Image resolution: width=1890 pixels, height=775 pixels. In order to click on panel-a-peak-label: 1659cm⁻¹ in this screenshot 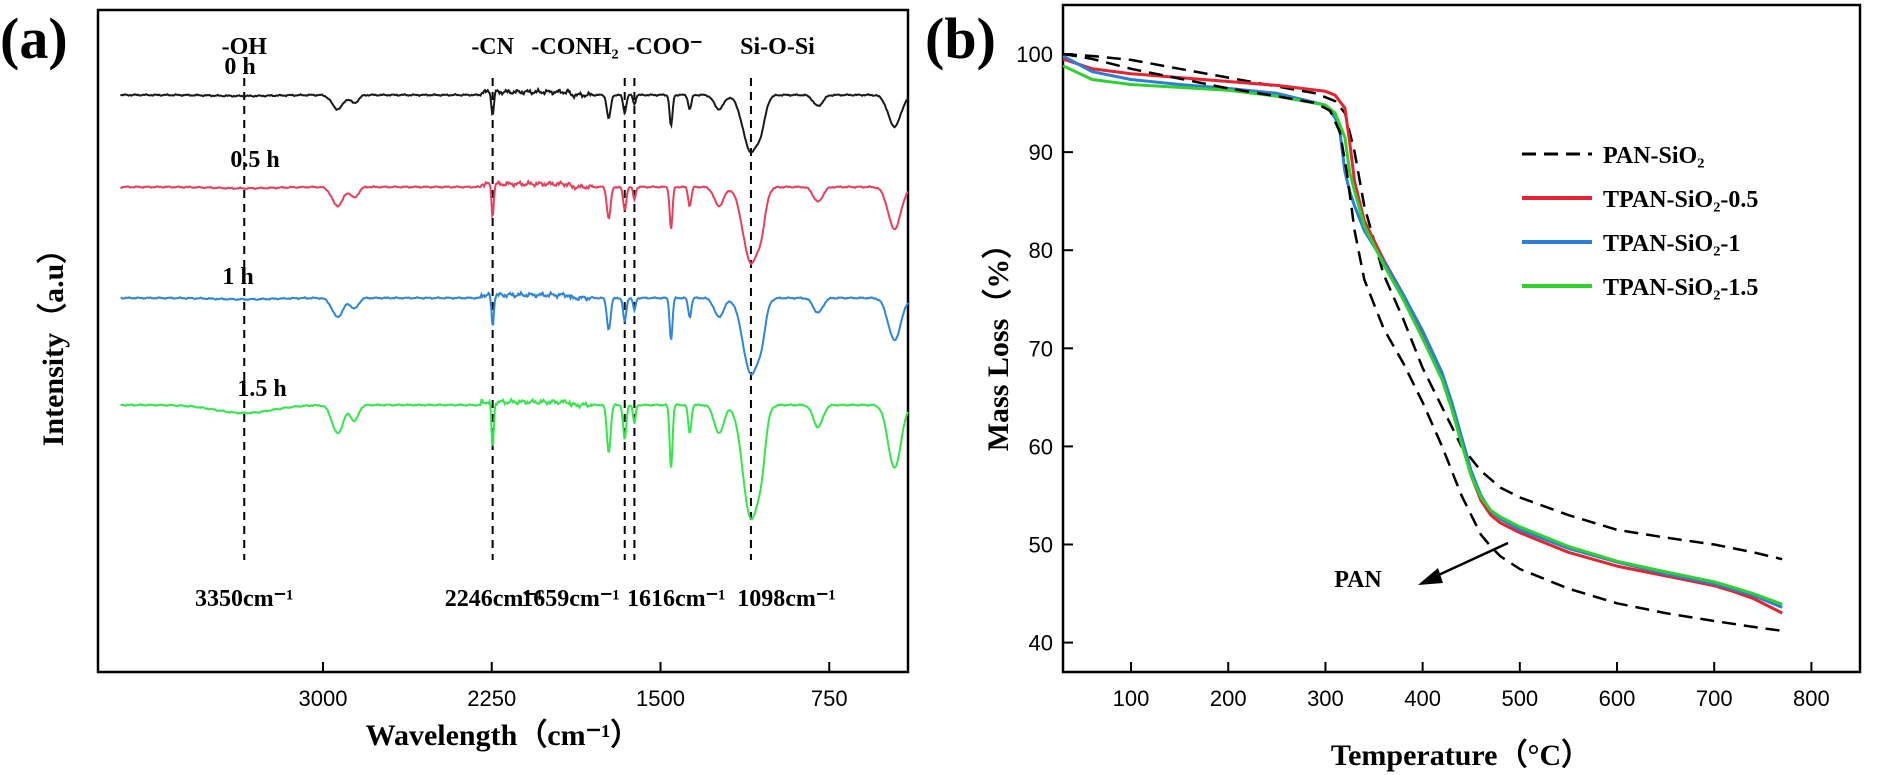, I will do `click(570, 599)`.